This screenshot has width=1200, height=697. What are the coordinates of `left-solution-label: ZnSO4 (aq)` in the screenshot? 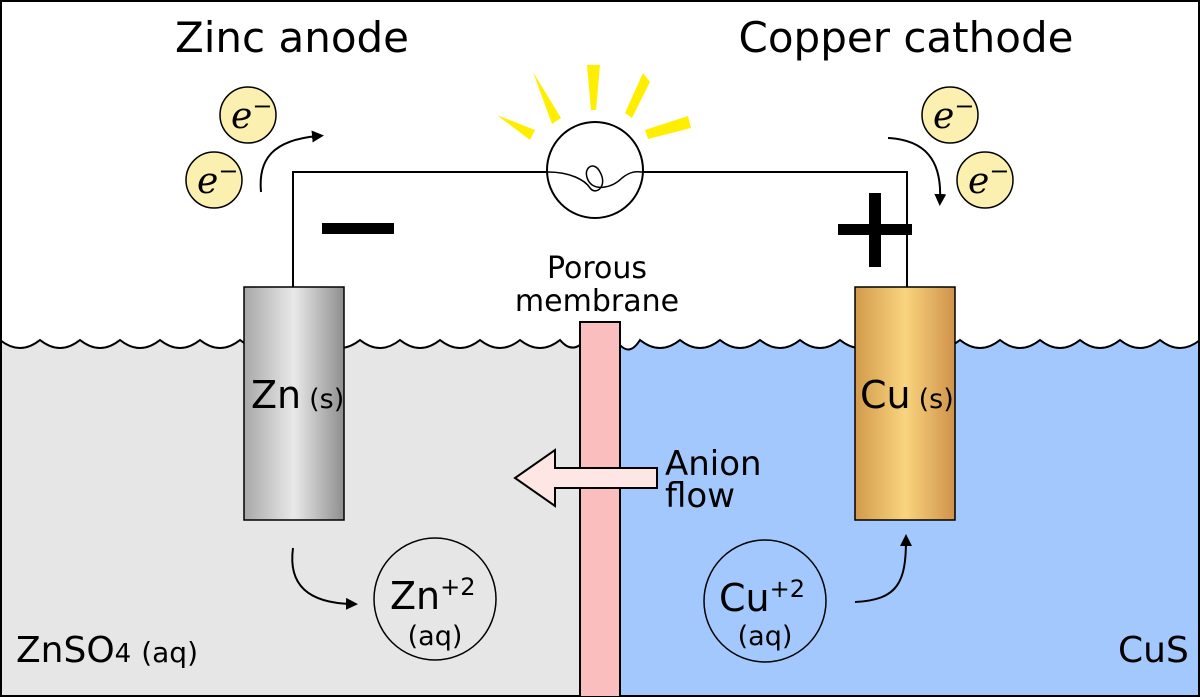 It's located at (107, 650).